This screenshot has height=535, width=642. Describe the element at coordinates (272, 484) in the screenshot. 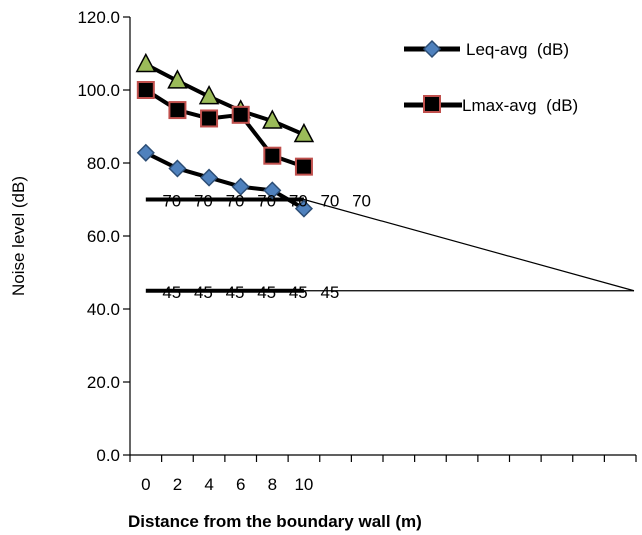

I see `x-tick-label: 8` at that location.